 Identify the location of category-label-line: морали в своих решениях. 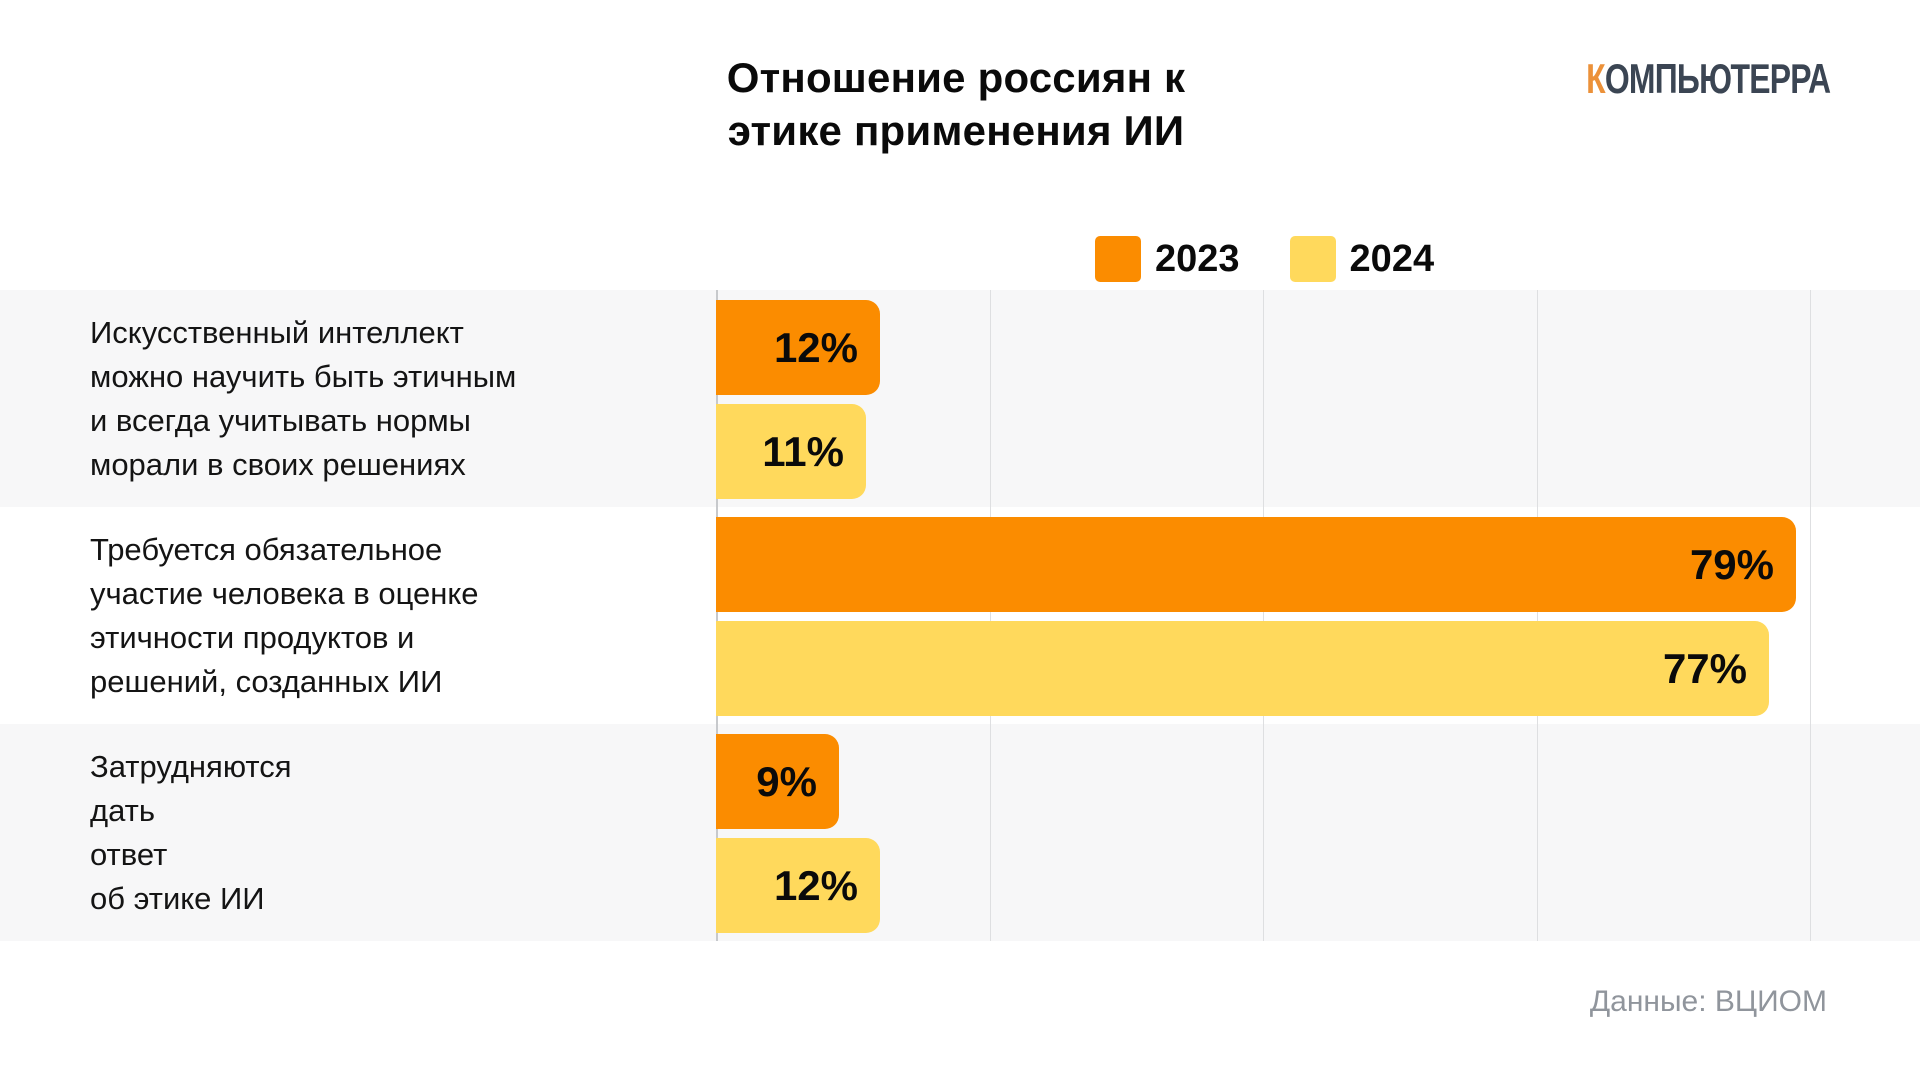
(278, 464).